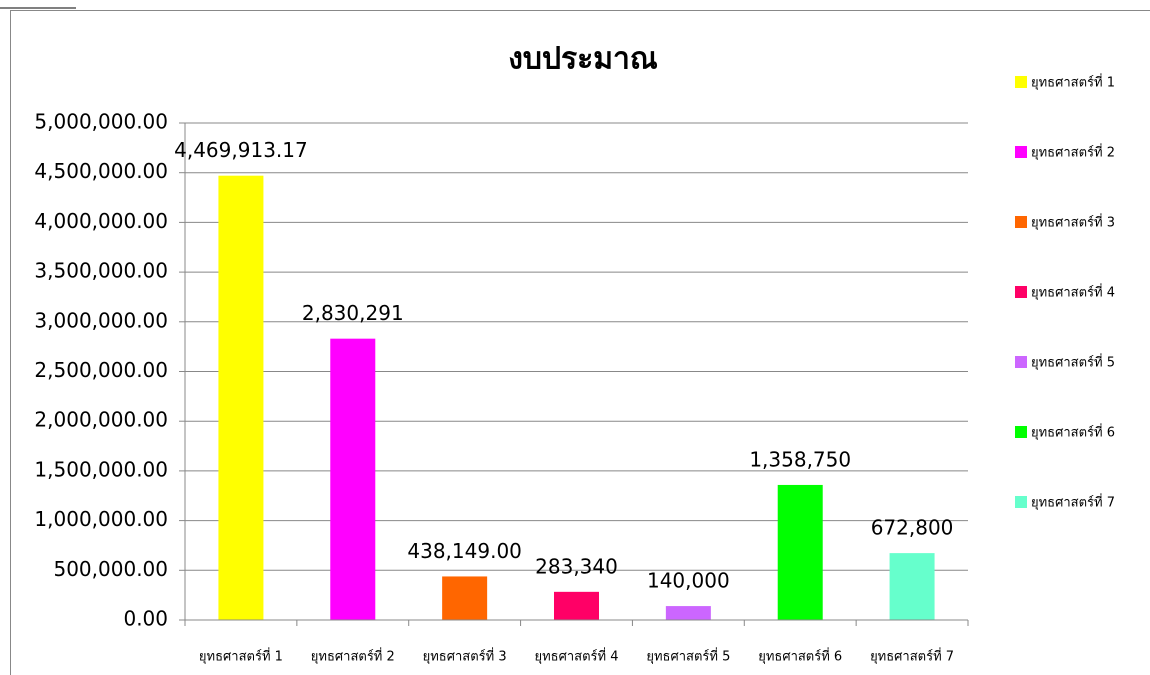 Image resolution: width=1150 pixels, height=675 pixels. Describe the element at coordinates (101, 519) in the screenshot. I see `y-tick-label: 1,000,000.00` at that location.